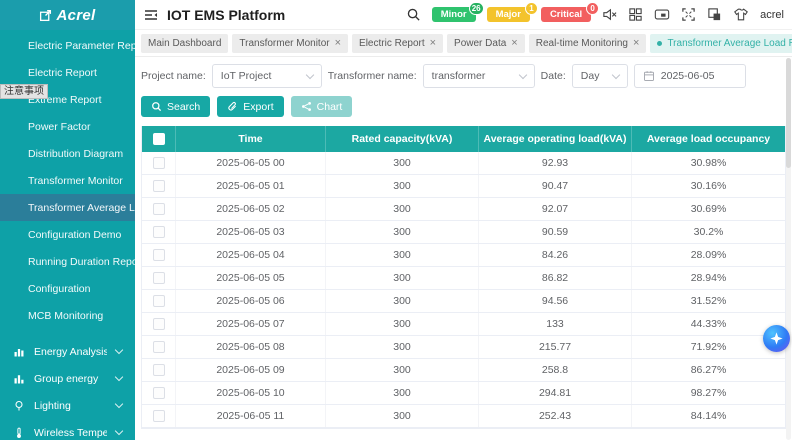  I want to click on sidebar-item-label: Power Factor, so click(59, 126).